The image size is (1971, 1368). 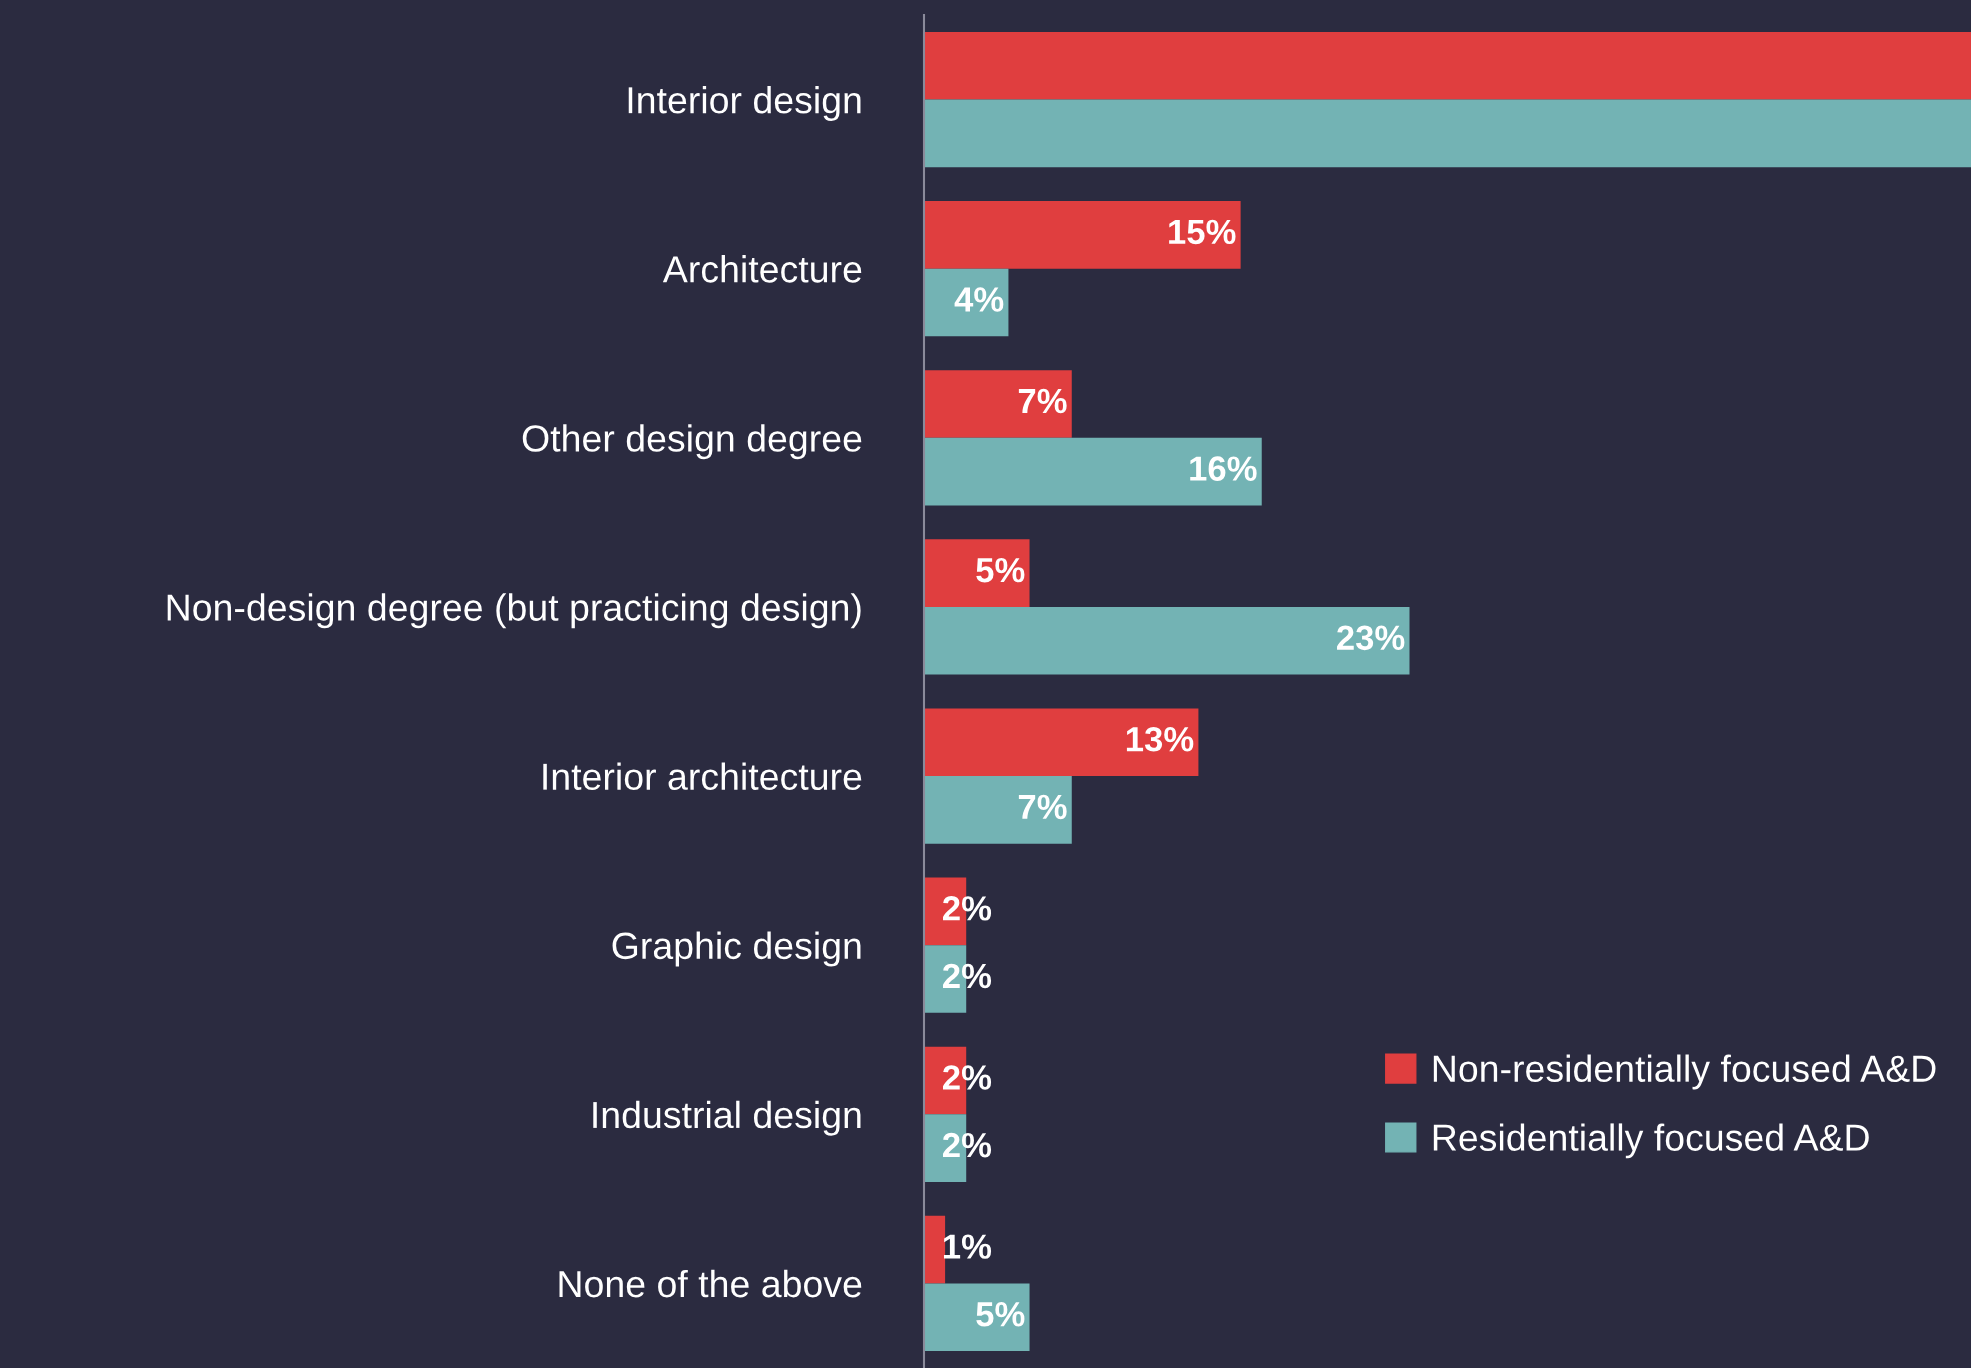 I want to click on y-tick-label: Industrial design, so click(x=727, y=1118).